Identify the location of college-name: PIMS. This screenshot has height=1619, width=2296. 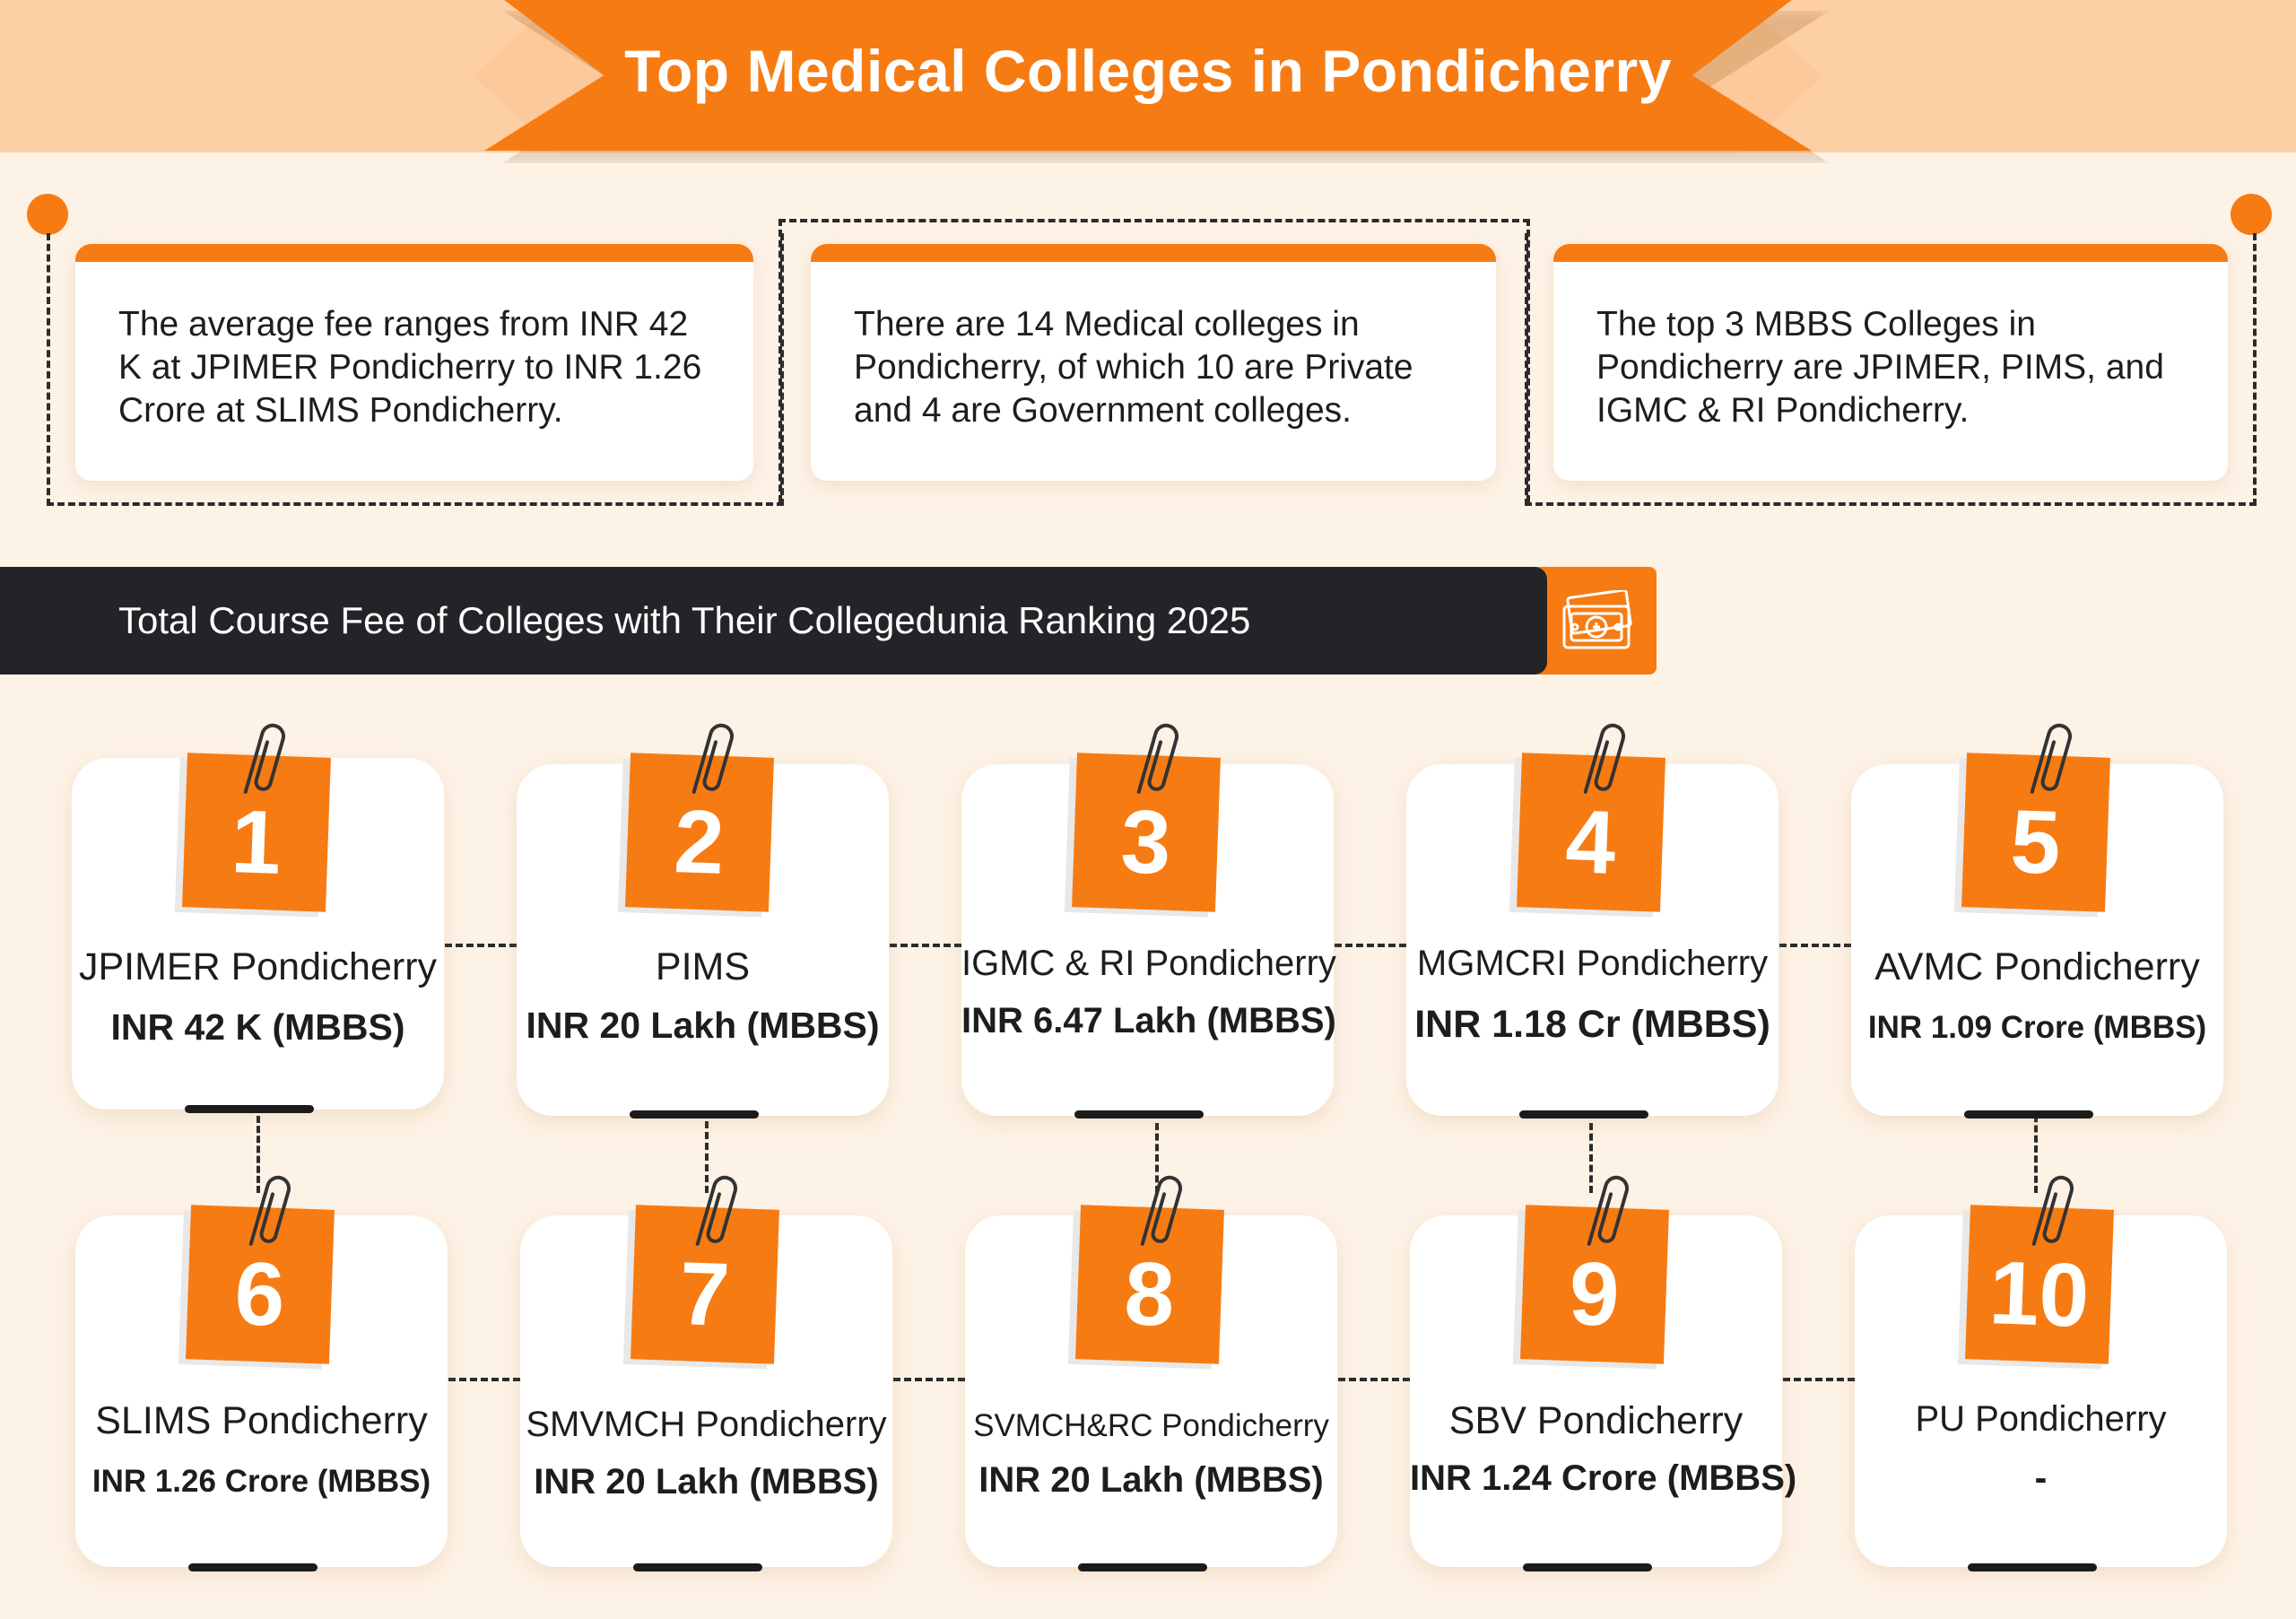
(703, 966).